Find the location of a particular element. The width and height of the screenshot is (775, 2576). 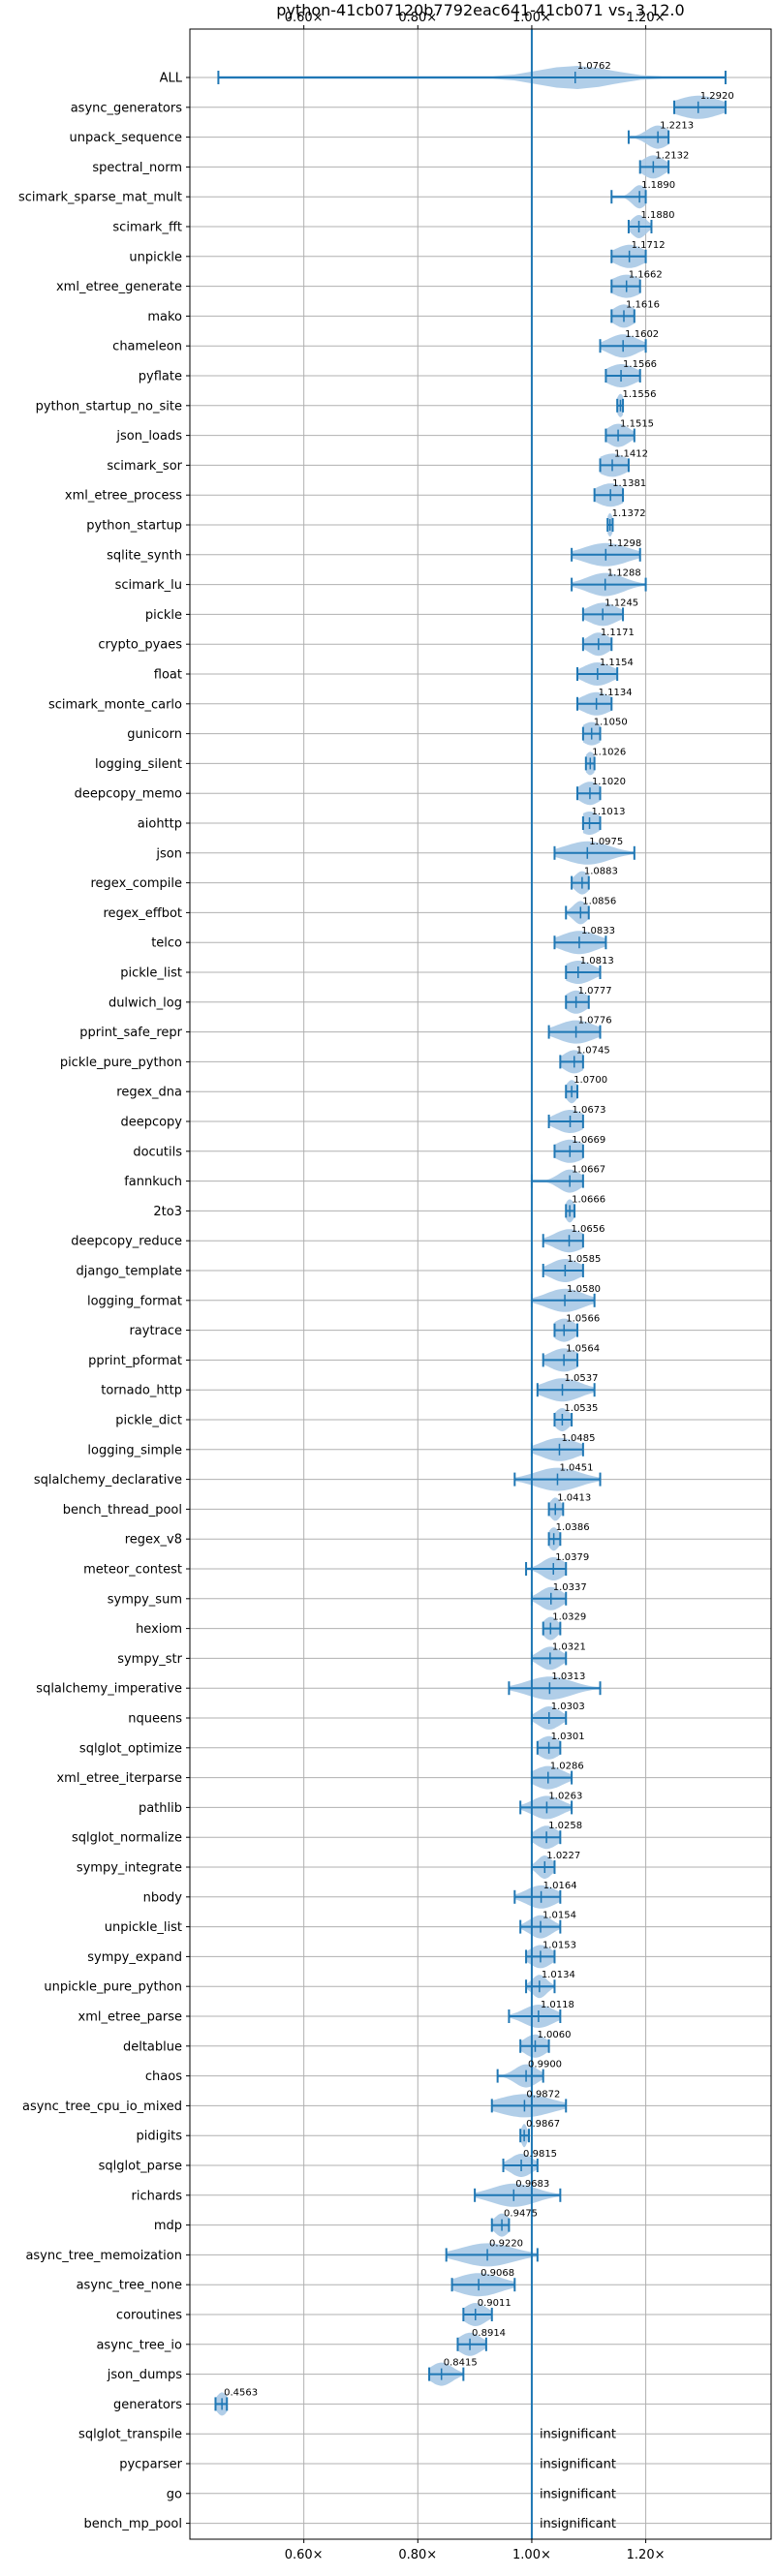

benchmark-label: pycparser is located at coordinates (150, 2465).